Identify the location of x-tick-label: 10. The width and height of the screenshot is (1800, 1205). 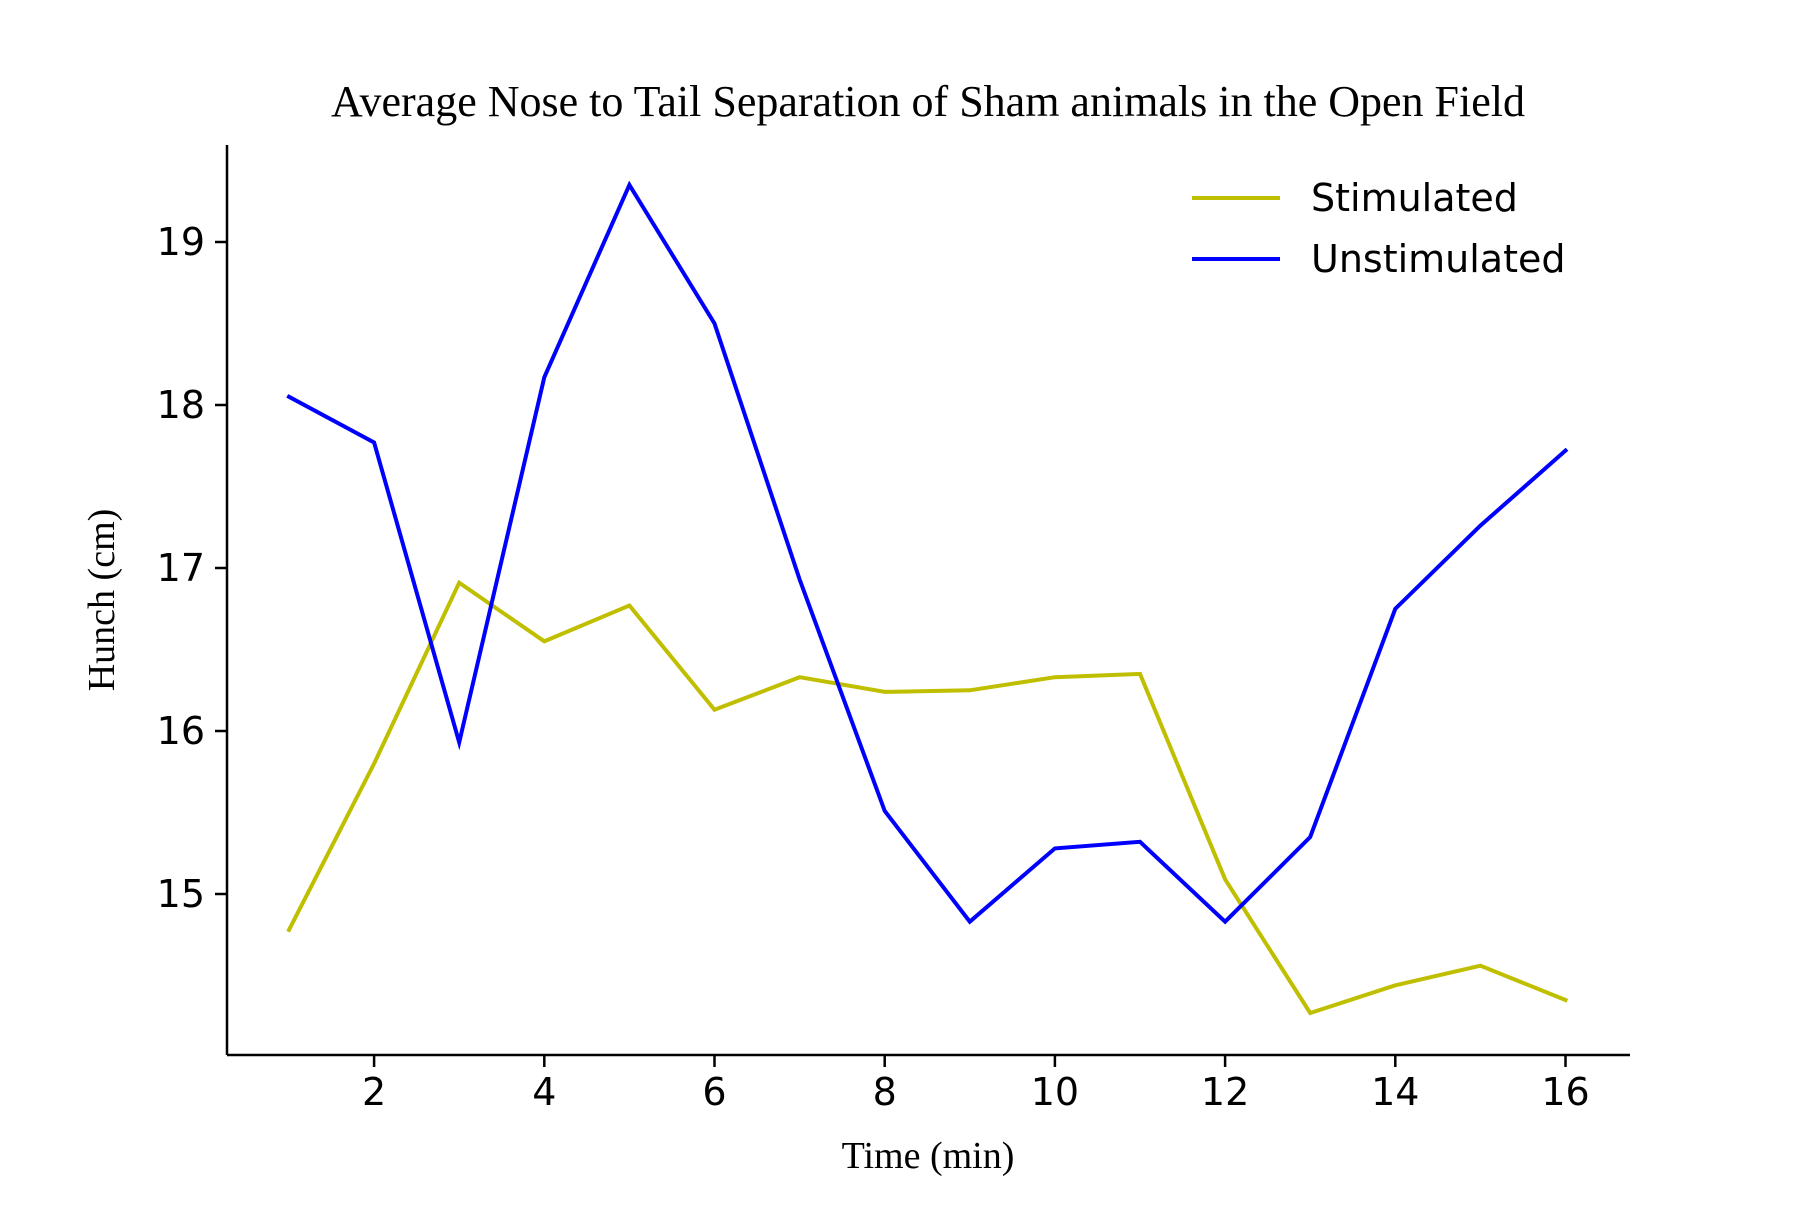
(1055, 1092).